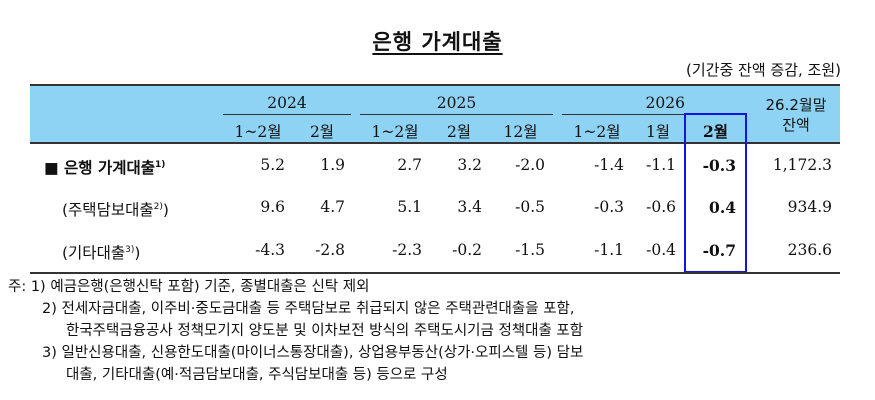  I want to click on group-underline-2024, so click(287, 114).